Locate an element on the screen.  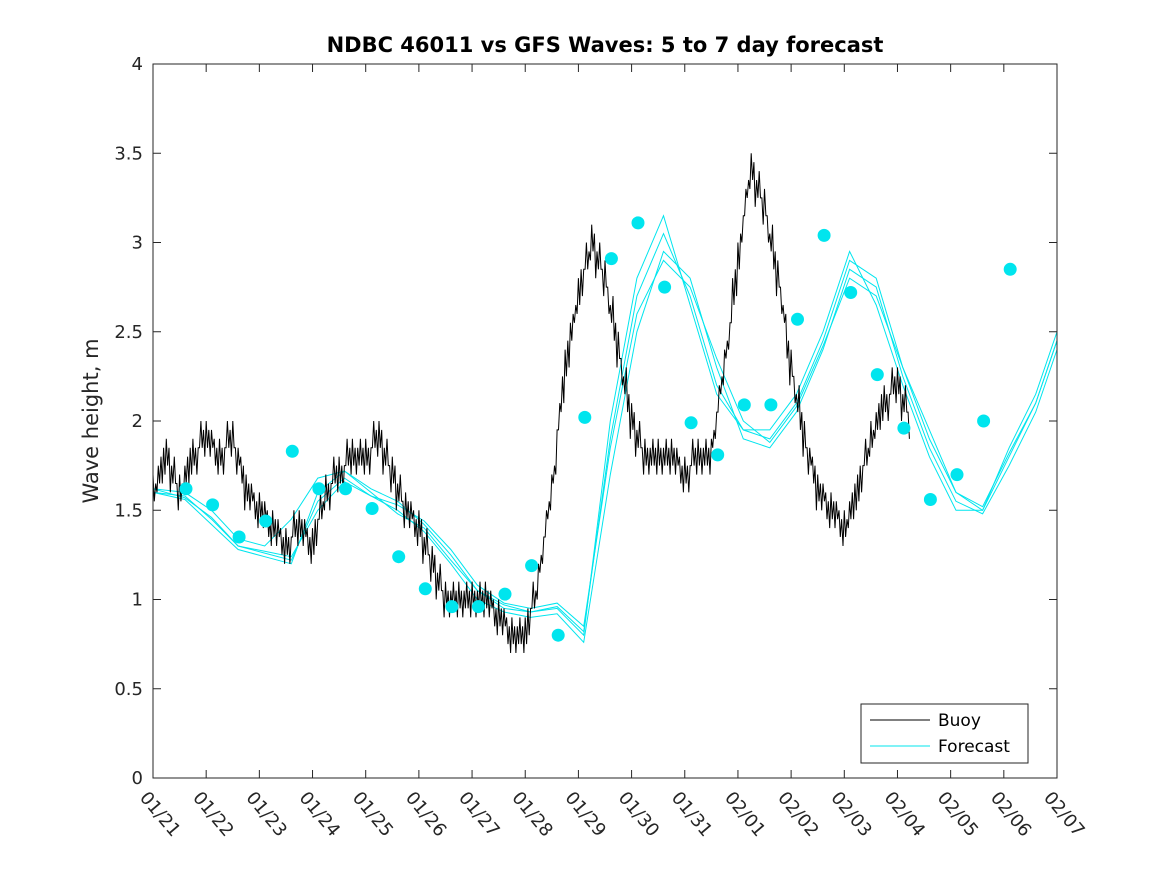
x-tick-label: 02/03 is located at coordinates (850, 814).